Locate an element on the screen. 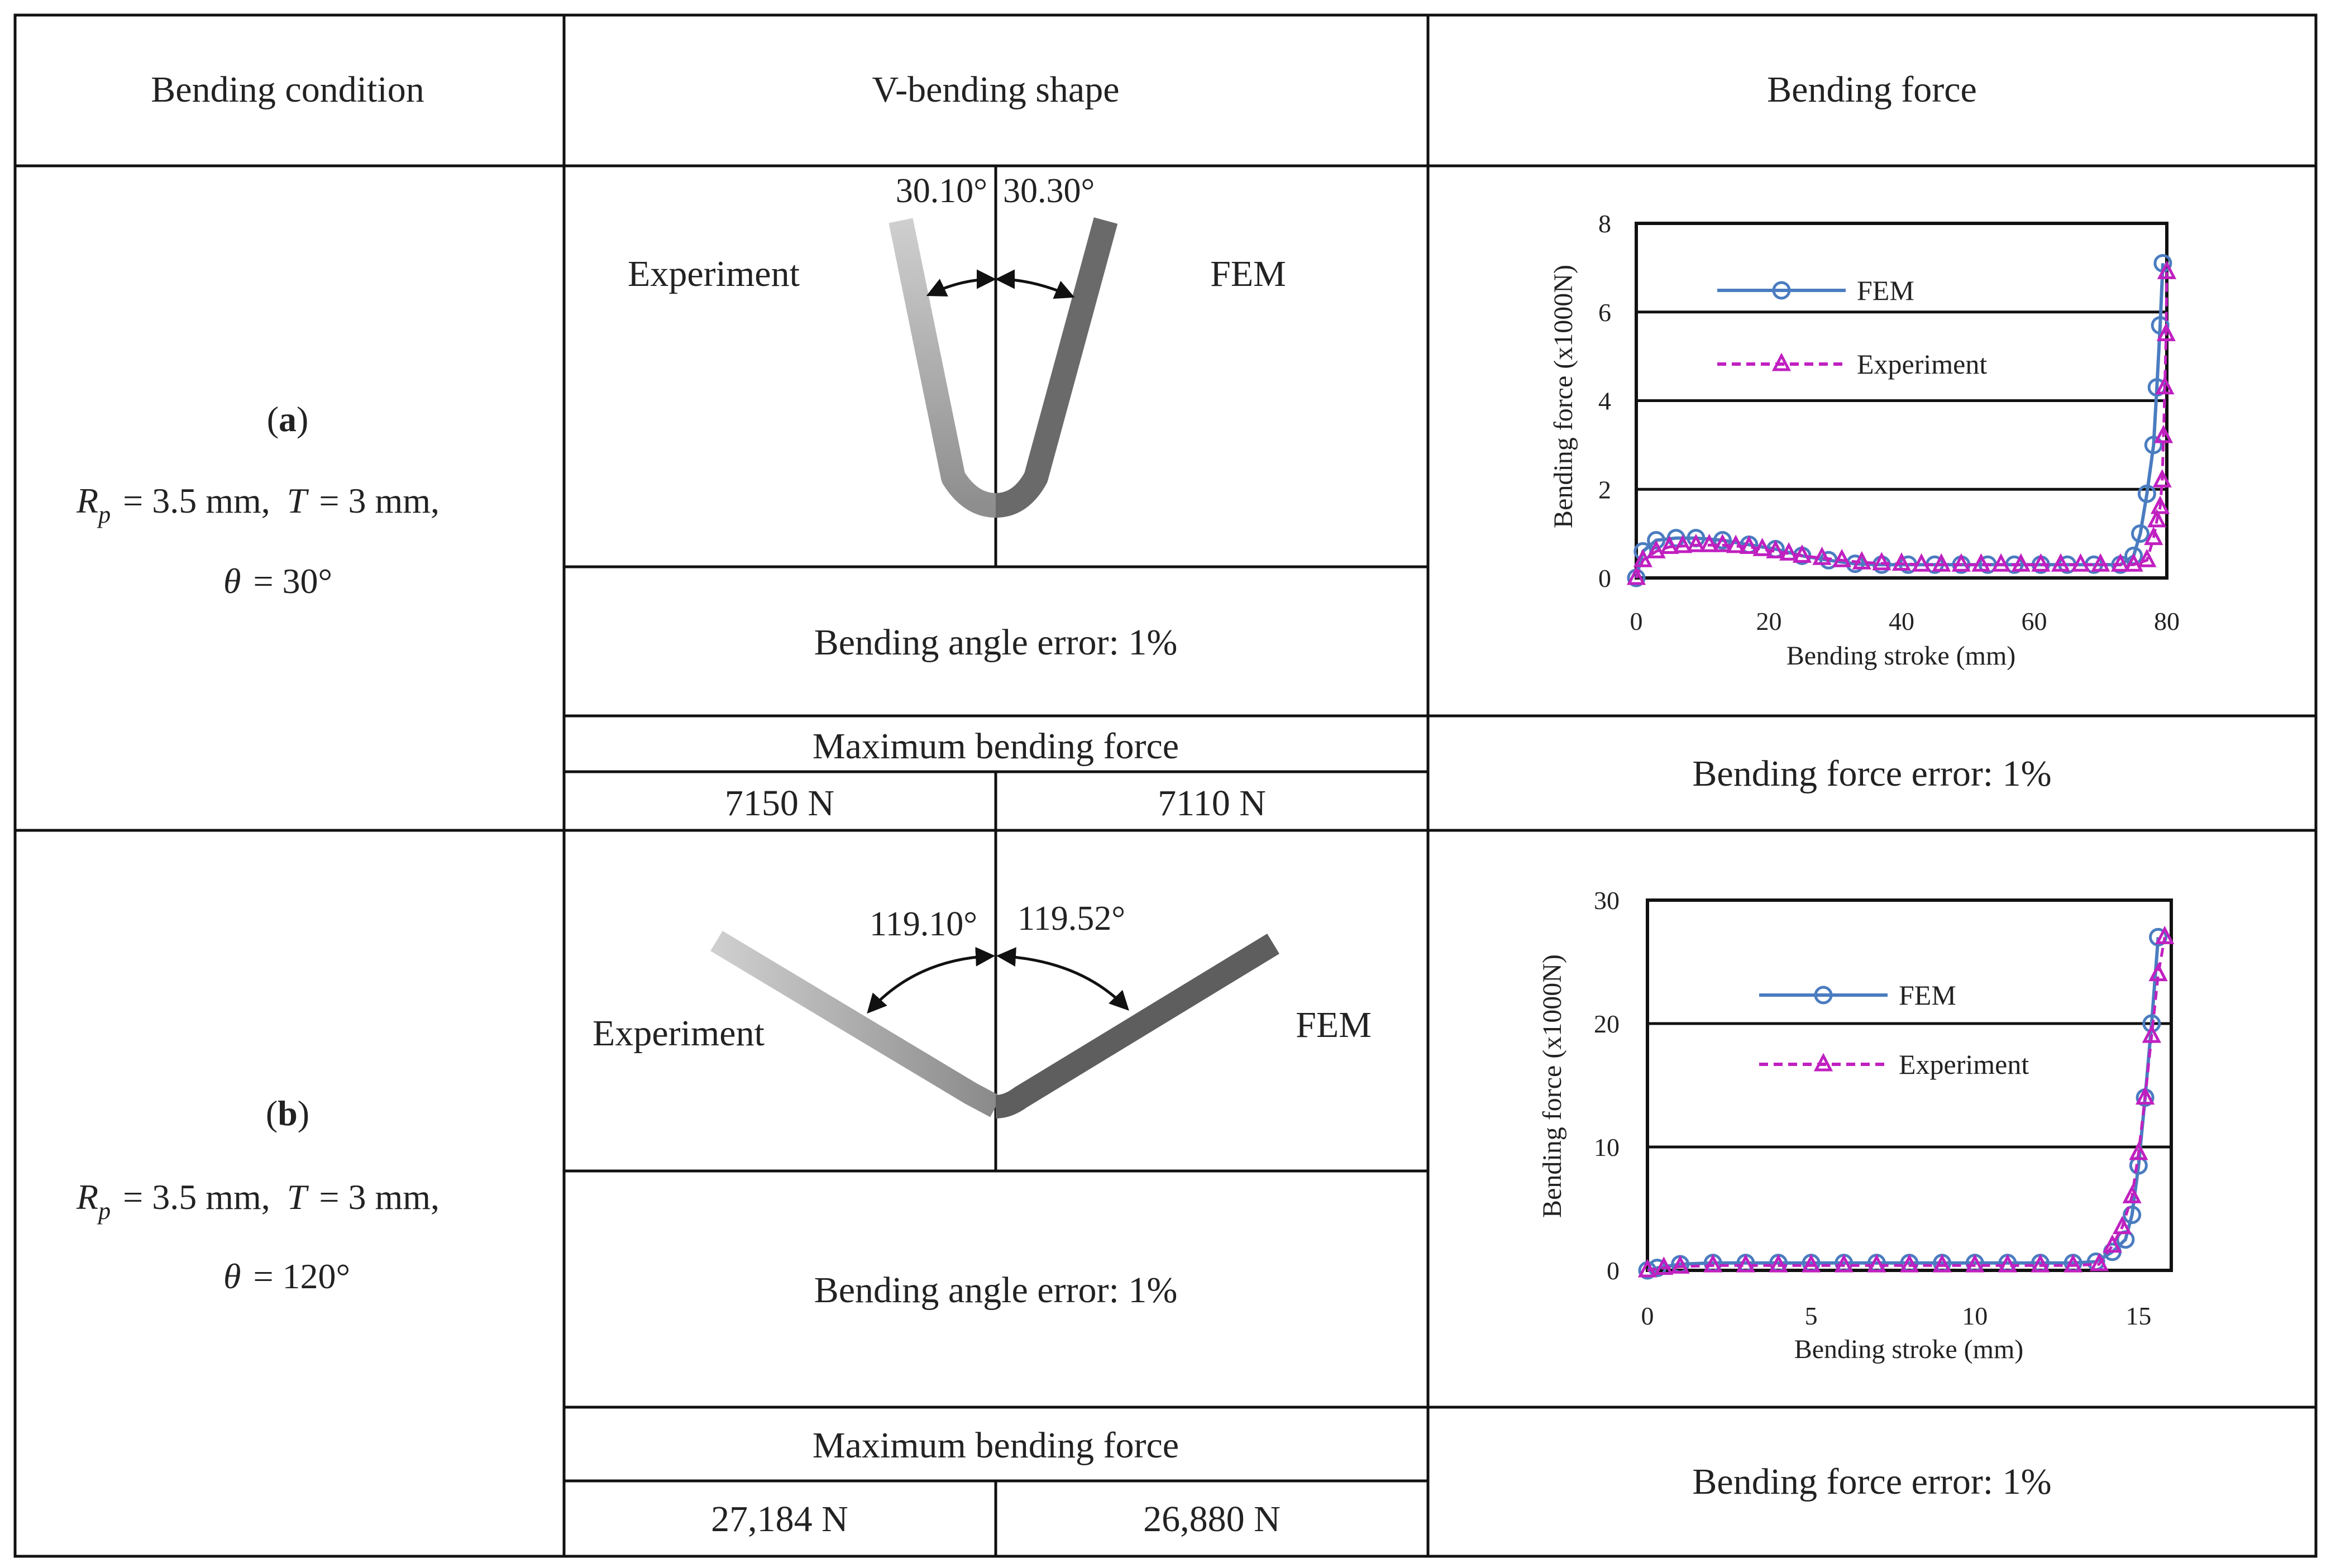 The image size is (2331, 1568). chart-b-ytick-label: 10 is located at coordinates (1607, 1147).